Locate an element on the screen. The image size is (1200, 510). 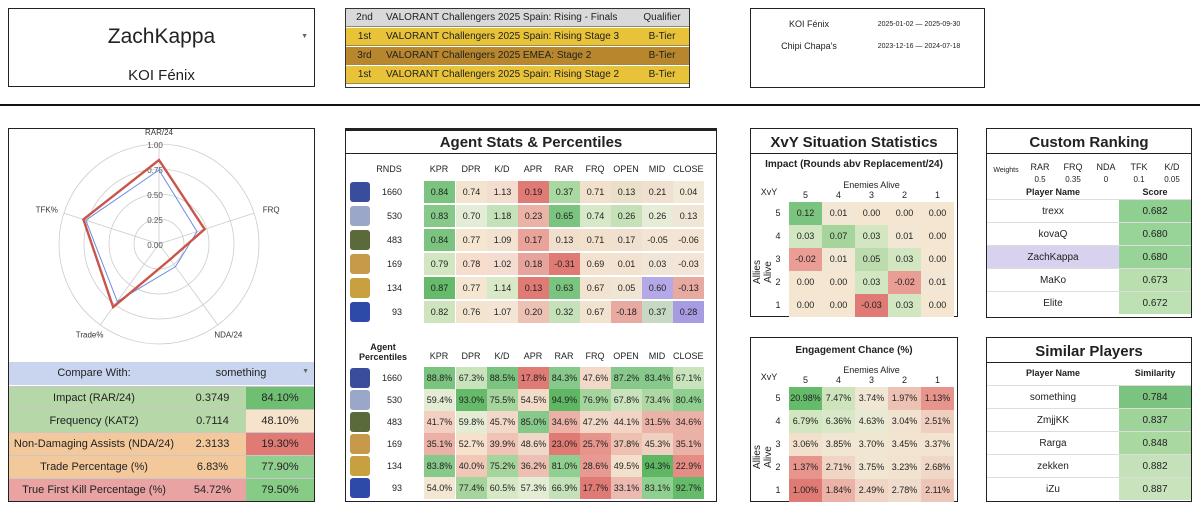
xvy-cell: 0.00 is located at coordinates (838, 305).